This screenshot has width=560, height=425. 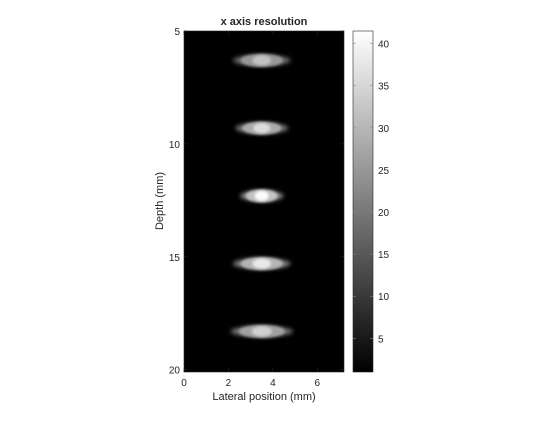 I want to click on colorbar-ticks: 5 10 15 20 25 30 35 40, so click(x=371, y=192).